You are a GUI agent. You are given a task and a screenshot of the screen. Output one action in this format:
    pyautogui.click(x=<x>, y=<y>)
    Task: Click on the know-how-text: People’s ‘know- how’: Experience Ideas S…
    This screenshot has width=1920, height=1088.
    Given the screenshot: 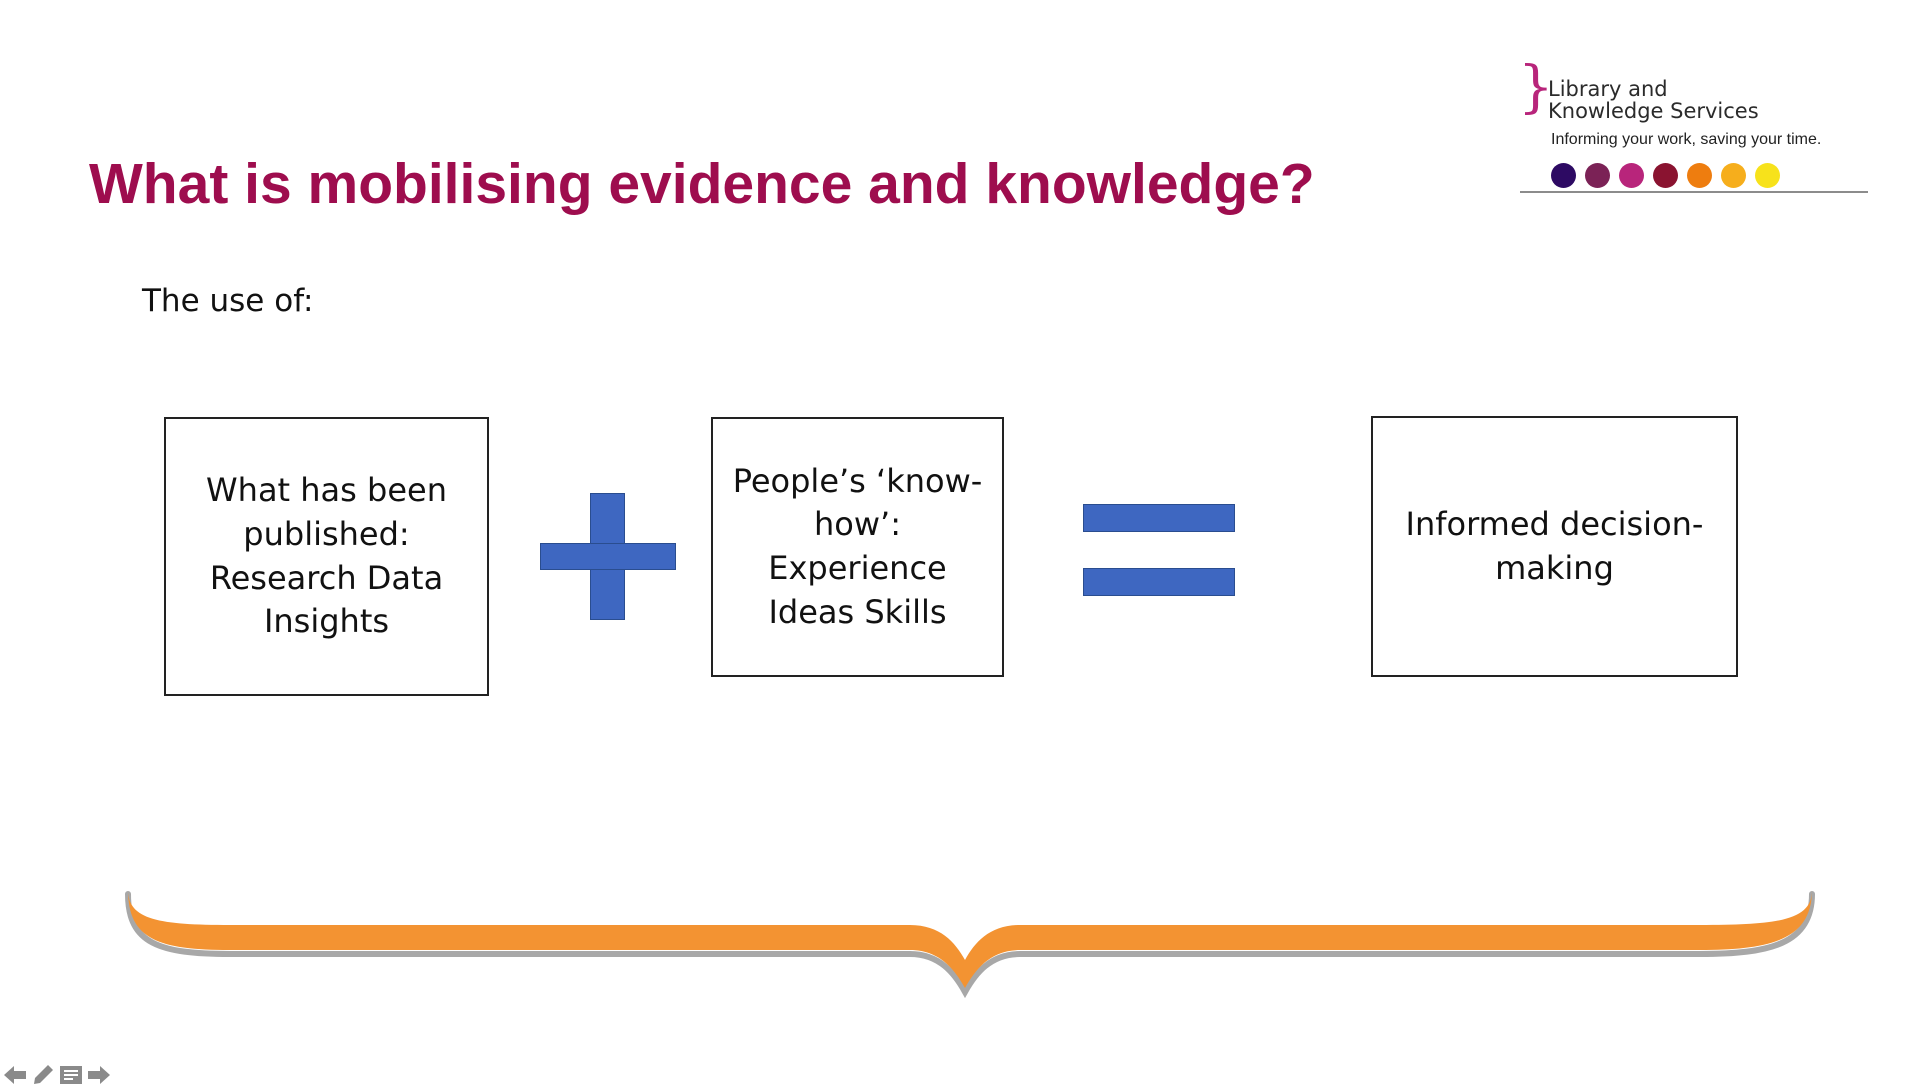 What is the action you would take?
    pyautogui.click(x=857, y=546)
    